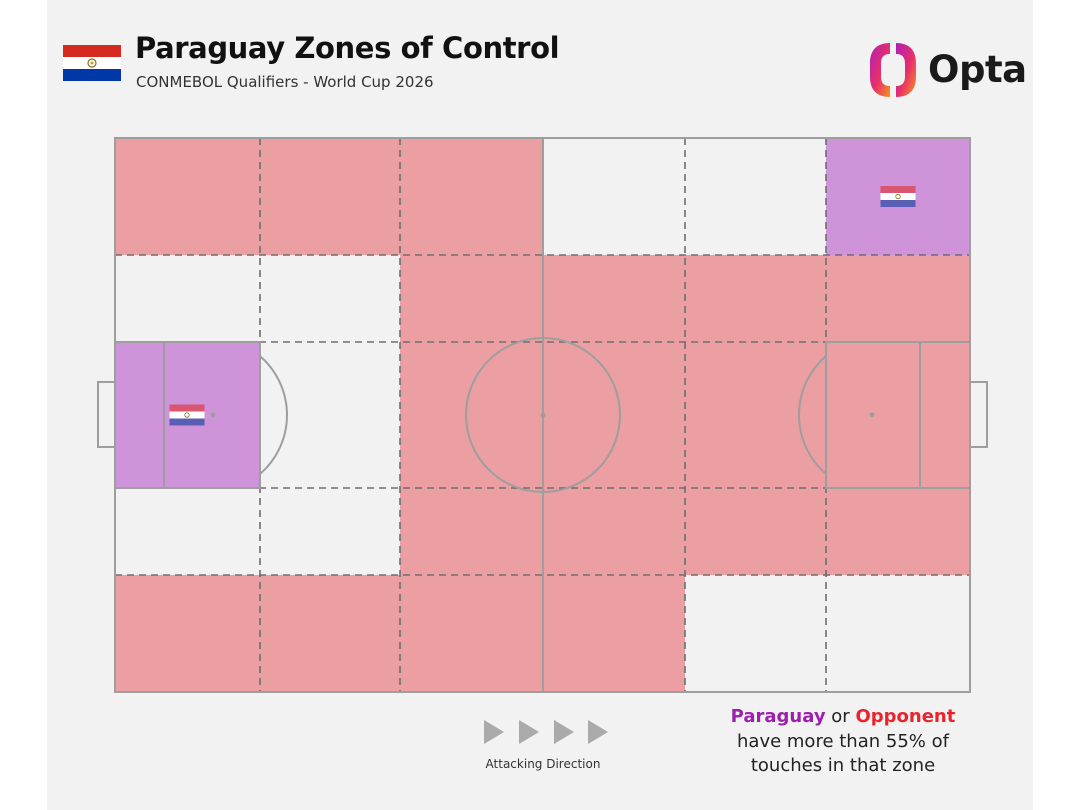  I want to click on attacking-direction-label: Attacking Direction, so click(543, 764).